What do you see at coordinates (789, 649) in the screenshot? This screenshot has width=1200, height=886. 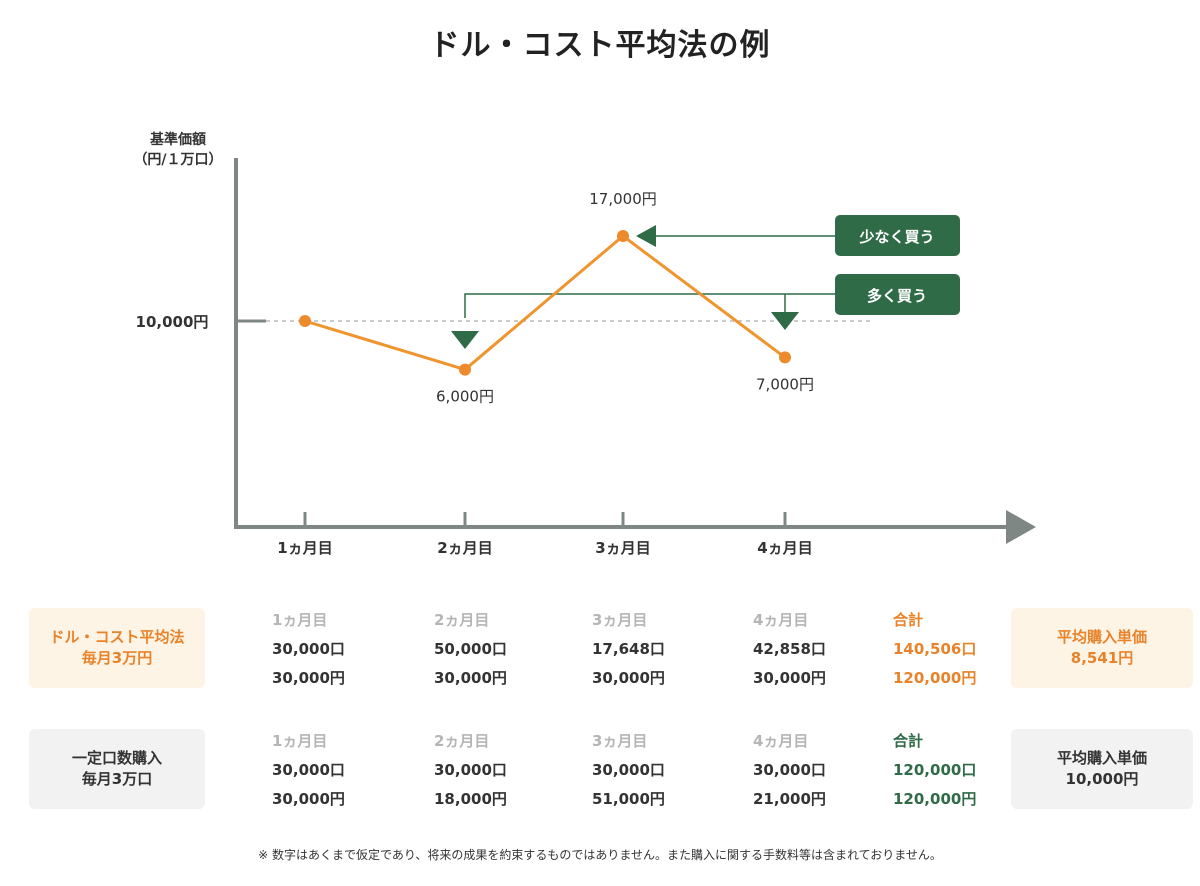 I see `units-cell: 42,858口` at bounding box center [789, 649].